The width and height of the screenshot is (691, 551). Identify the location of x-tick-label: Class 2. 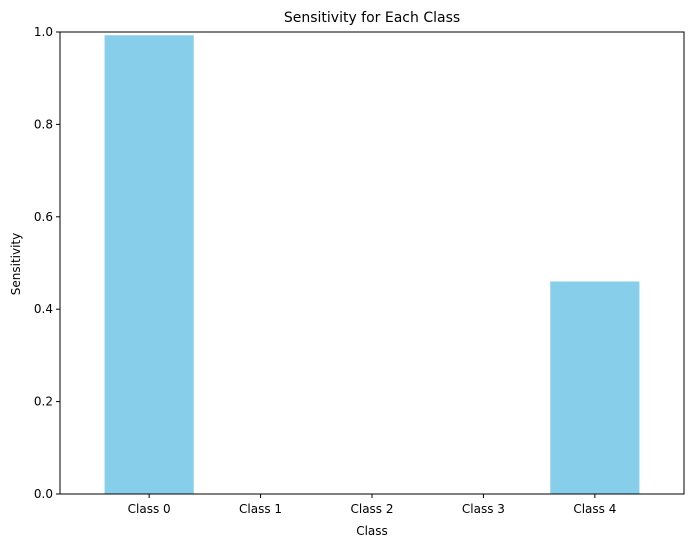
(371, 509).